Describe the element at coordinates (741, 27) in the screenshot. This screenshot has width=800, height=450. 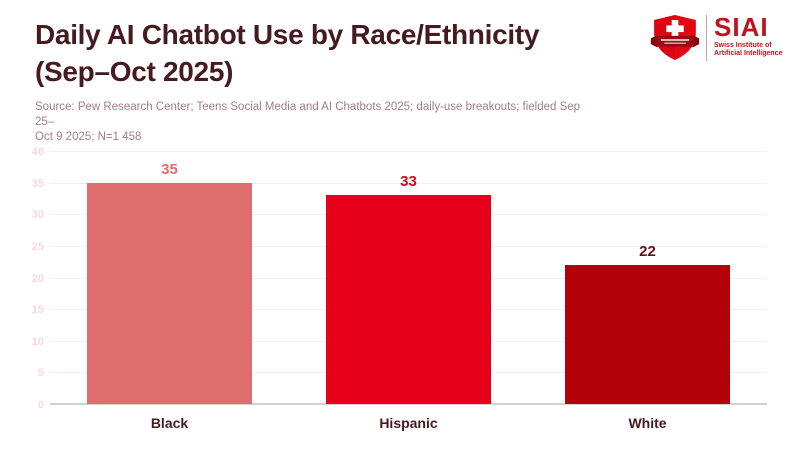
I see `logo-acronym: SIAI` at that location.